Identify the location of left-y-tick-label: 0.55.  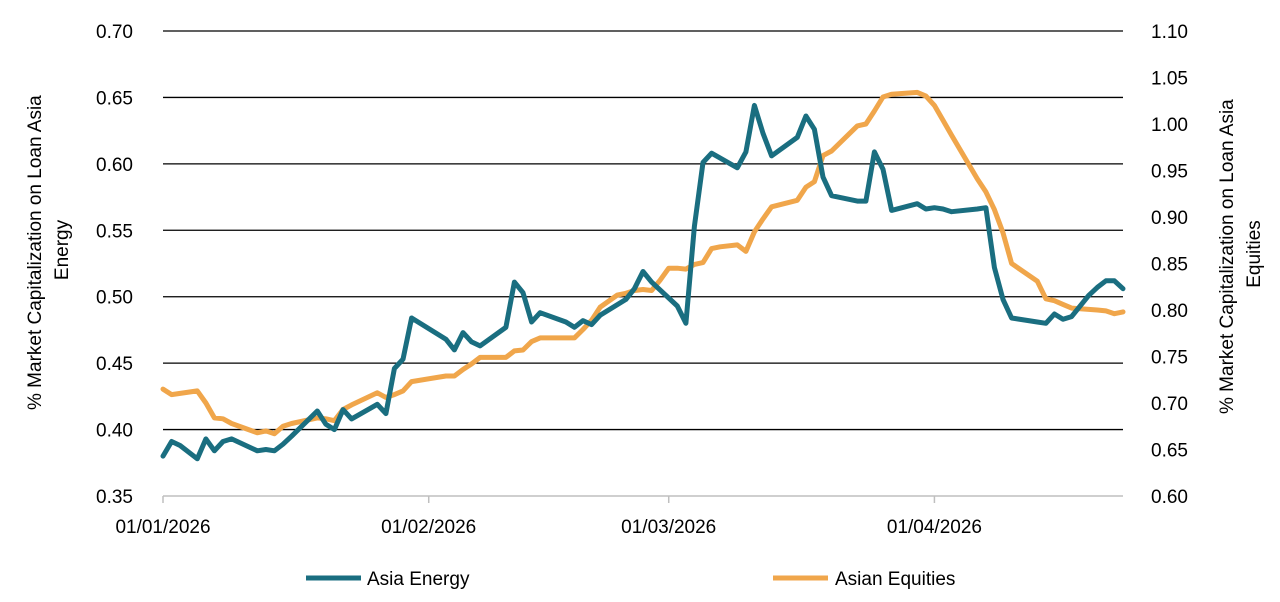
(114, 231).